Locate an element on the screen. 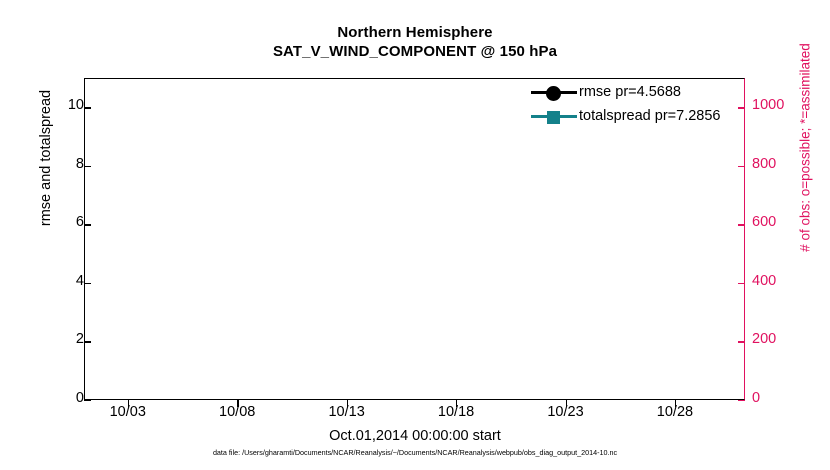 This screenshot has width=830, height=470. legend-swatch-rmse is located at coordinates (554, 92).